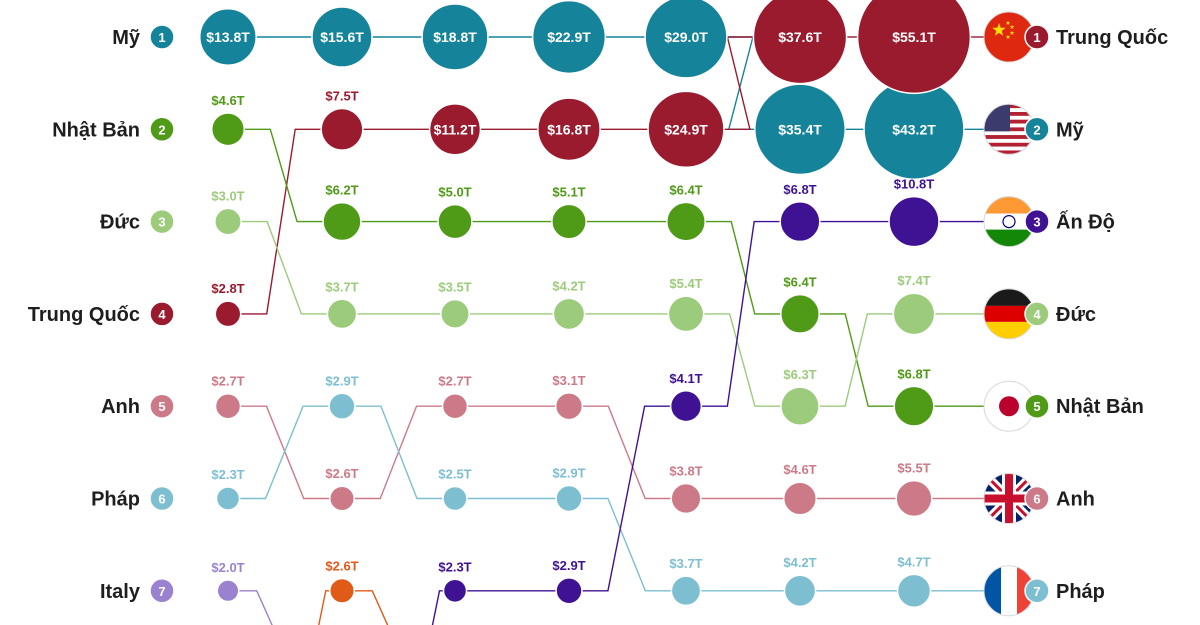  Describe the element at coordinates (161, 591) in the screenshot. I see `left-rank-number: 7` at that location.